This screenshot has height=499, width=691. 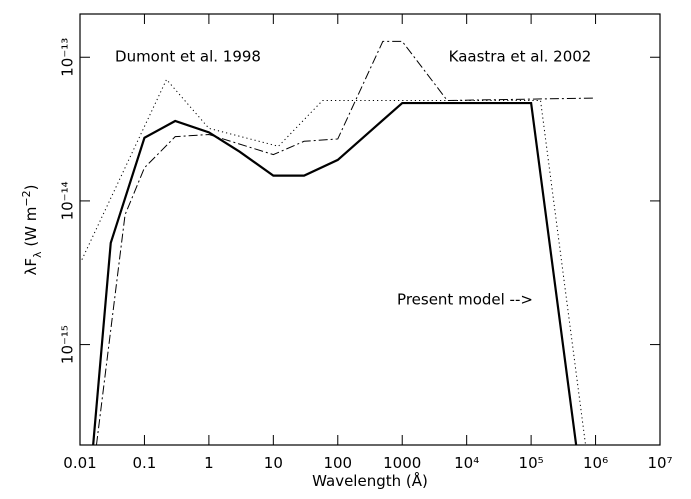 What do you see at coordinates (465, 300) in the screenshot?
I see `annotation: Present model -->` at bounding box center [465, 300].